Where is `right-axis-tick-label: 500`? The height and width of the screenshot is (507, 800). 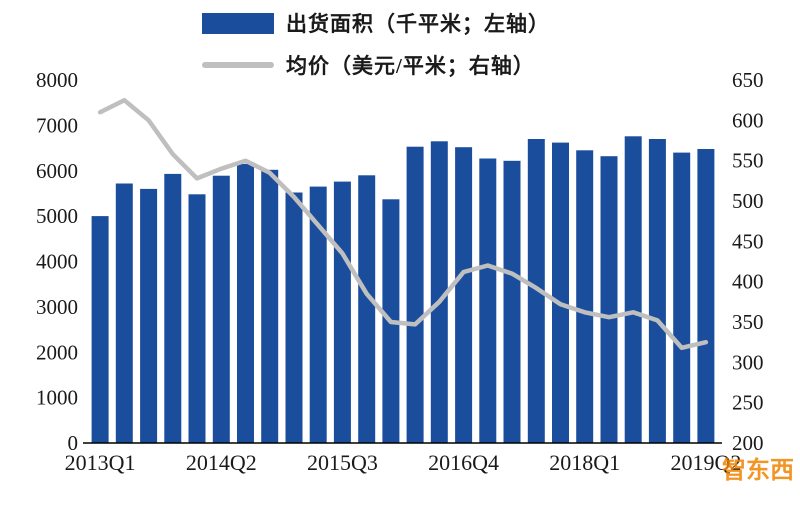
right-axis-tick-label: 500 is located at coordinates (748, 201).